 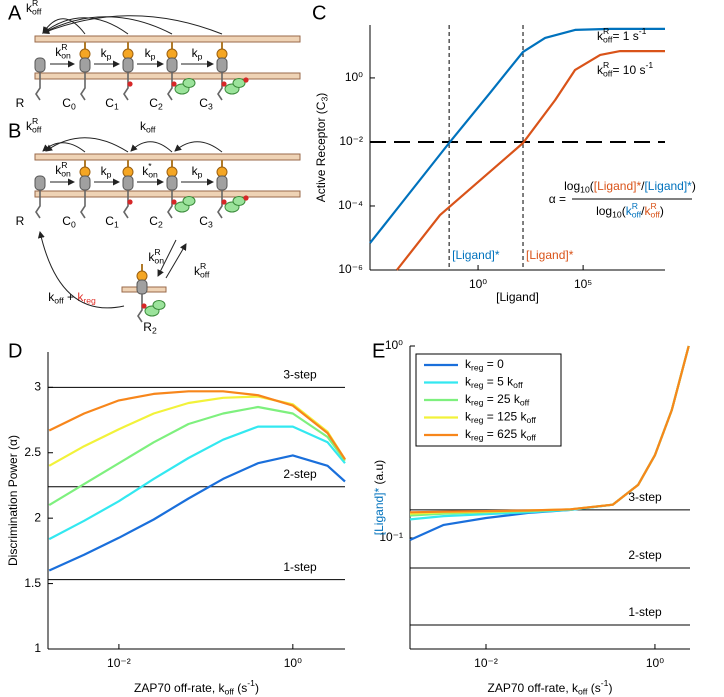 I want to click on x-tick-label: 10⁻², so click(x=486, y=663).